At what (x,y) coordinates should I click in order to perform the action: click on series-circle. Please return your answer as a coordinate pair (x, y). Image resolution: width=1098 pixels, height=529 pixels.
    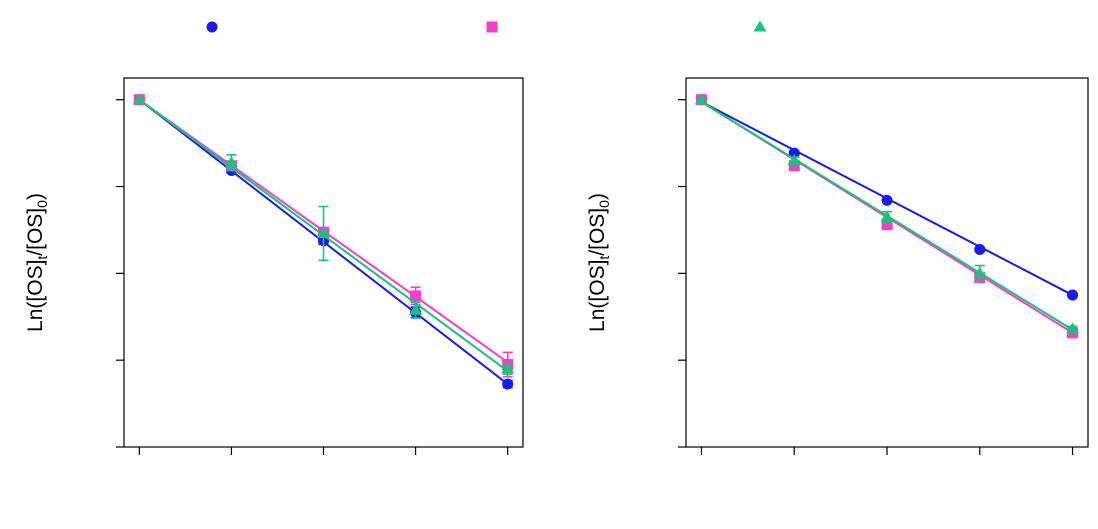
    Looking at the image, I should click on (887, 197).